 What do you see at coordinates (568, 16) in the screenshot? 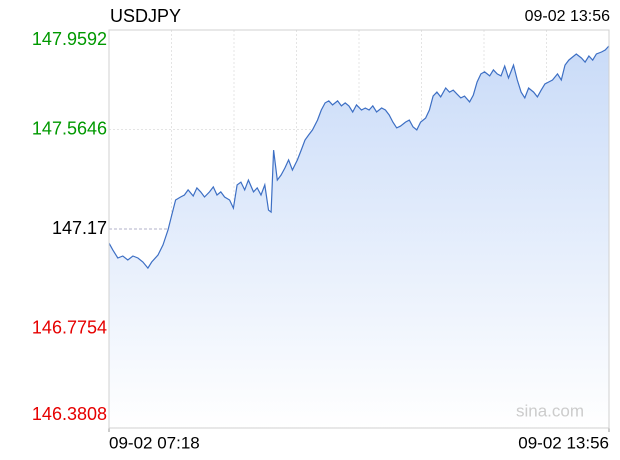
I see `timestamp: 09-02 13:56` at bounding box center [568, 16].